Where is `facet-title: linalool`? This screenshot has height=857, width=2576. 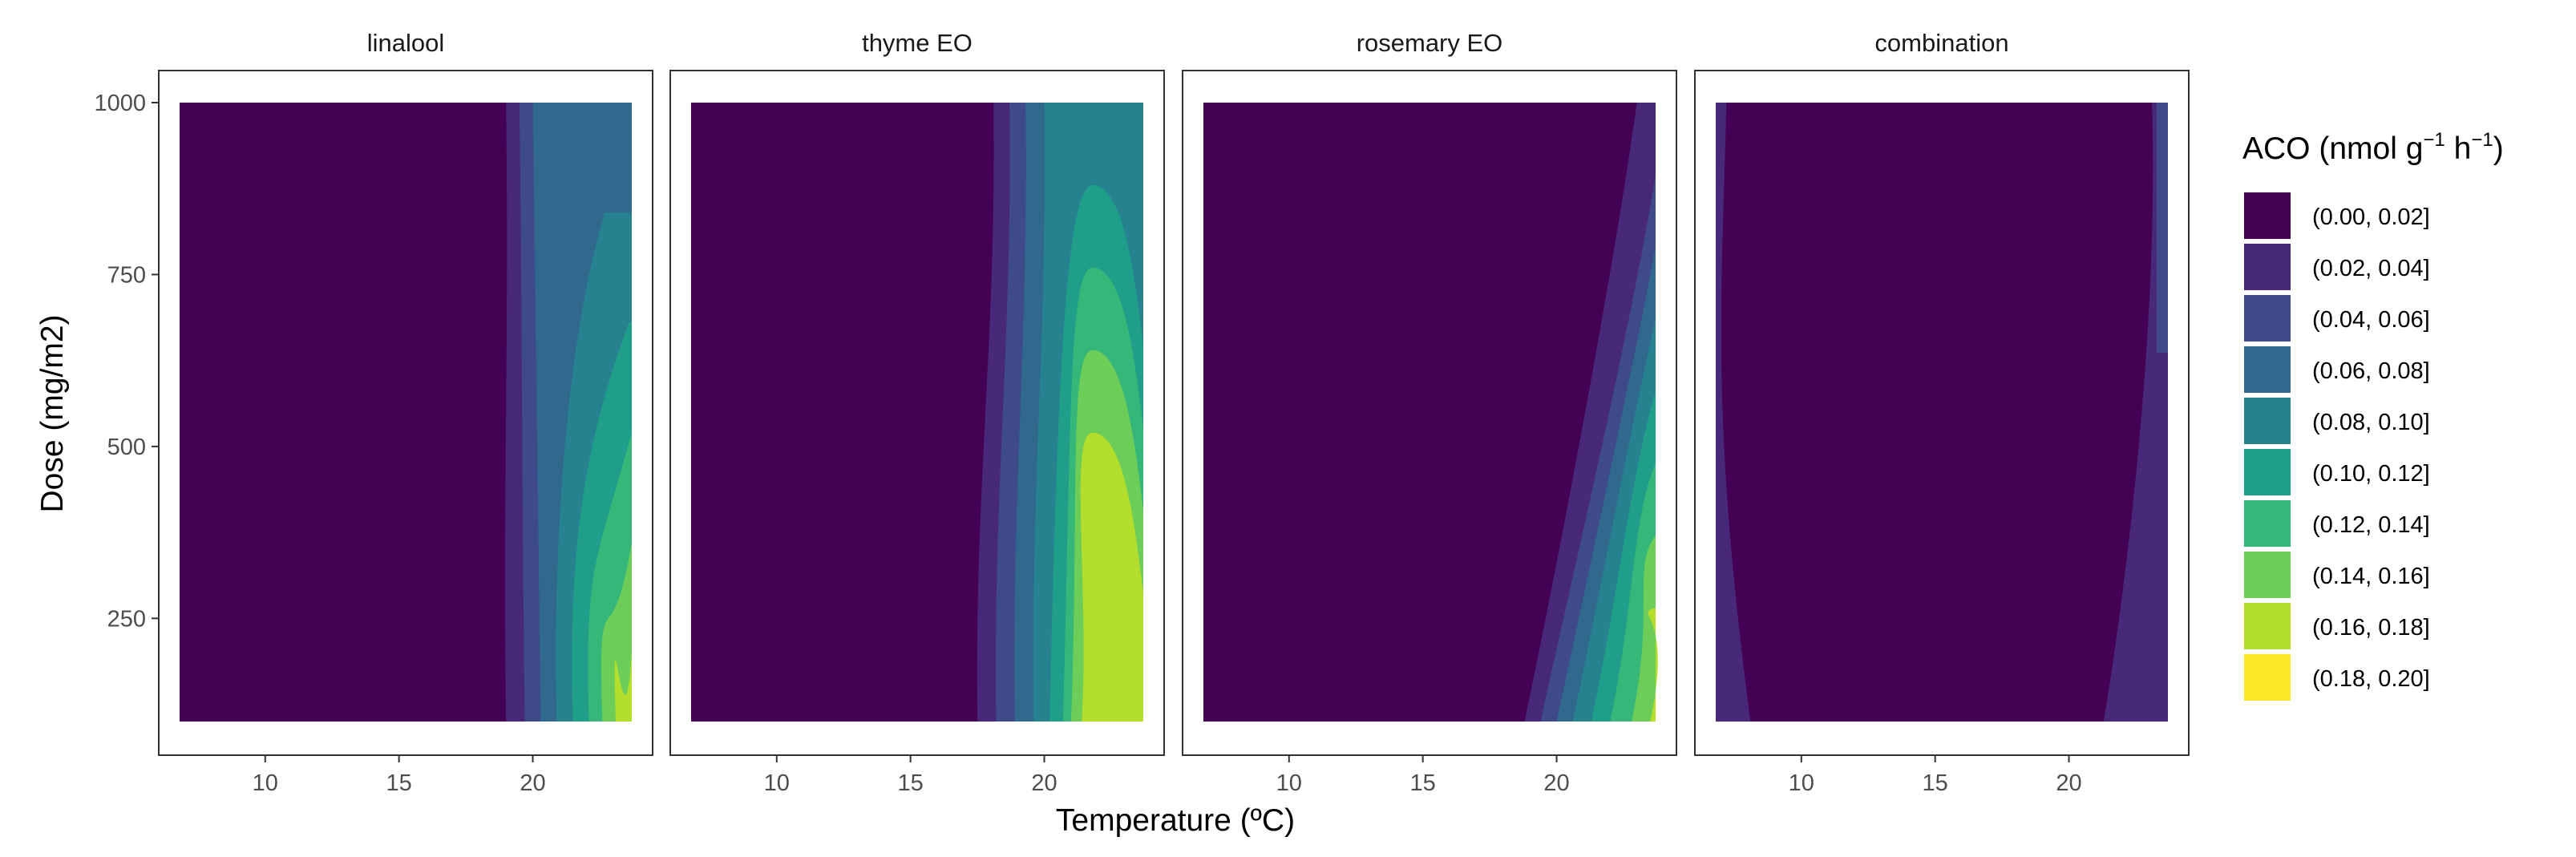 facet-title: linalool is located at coordinates (406, 43).